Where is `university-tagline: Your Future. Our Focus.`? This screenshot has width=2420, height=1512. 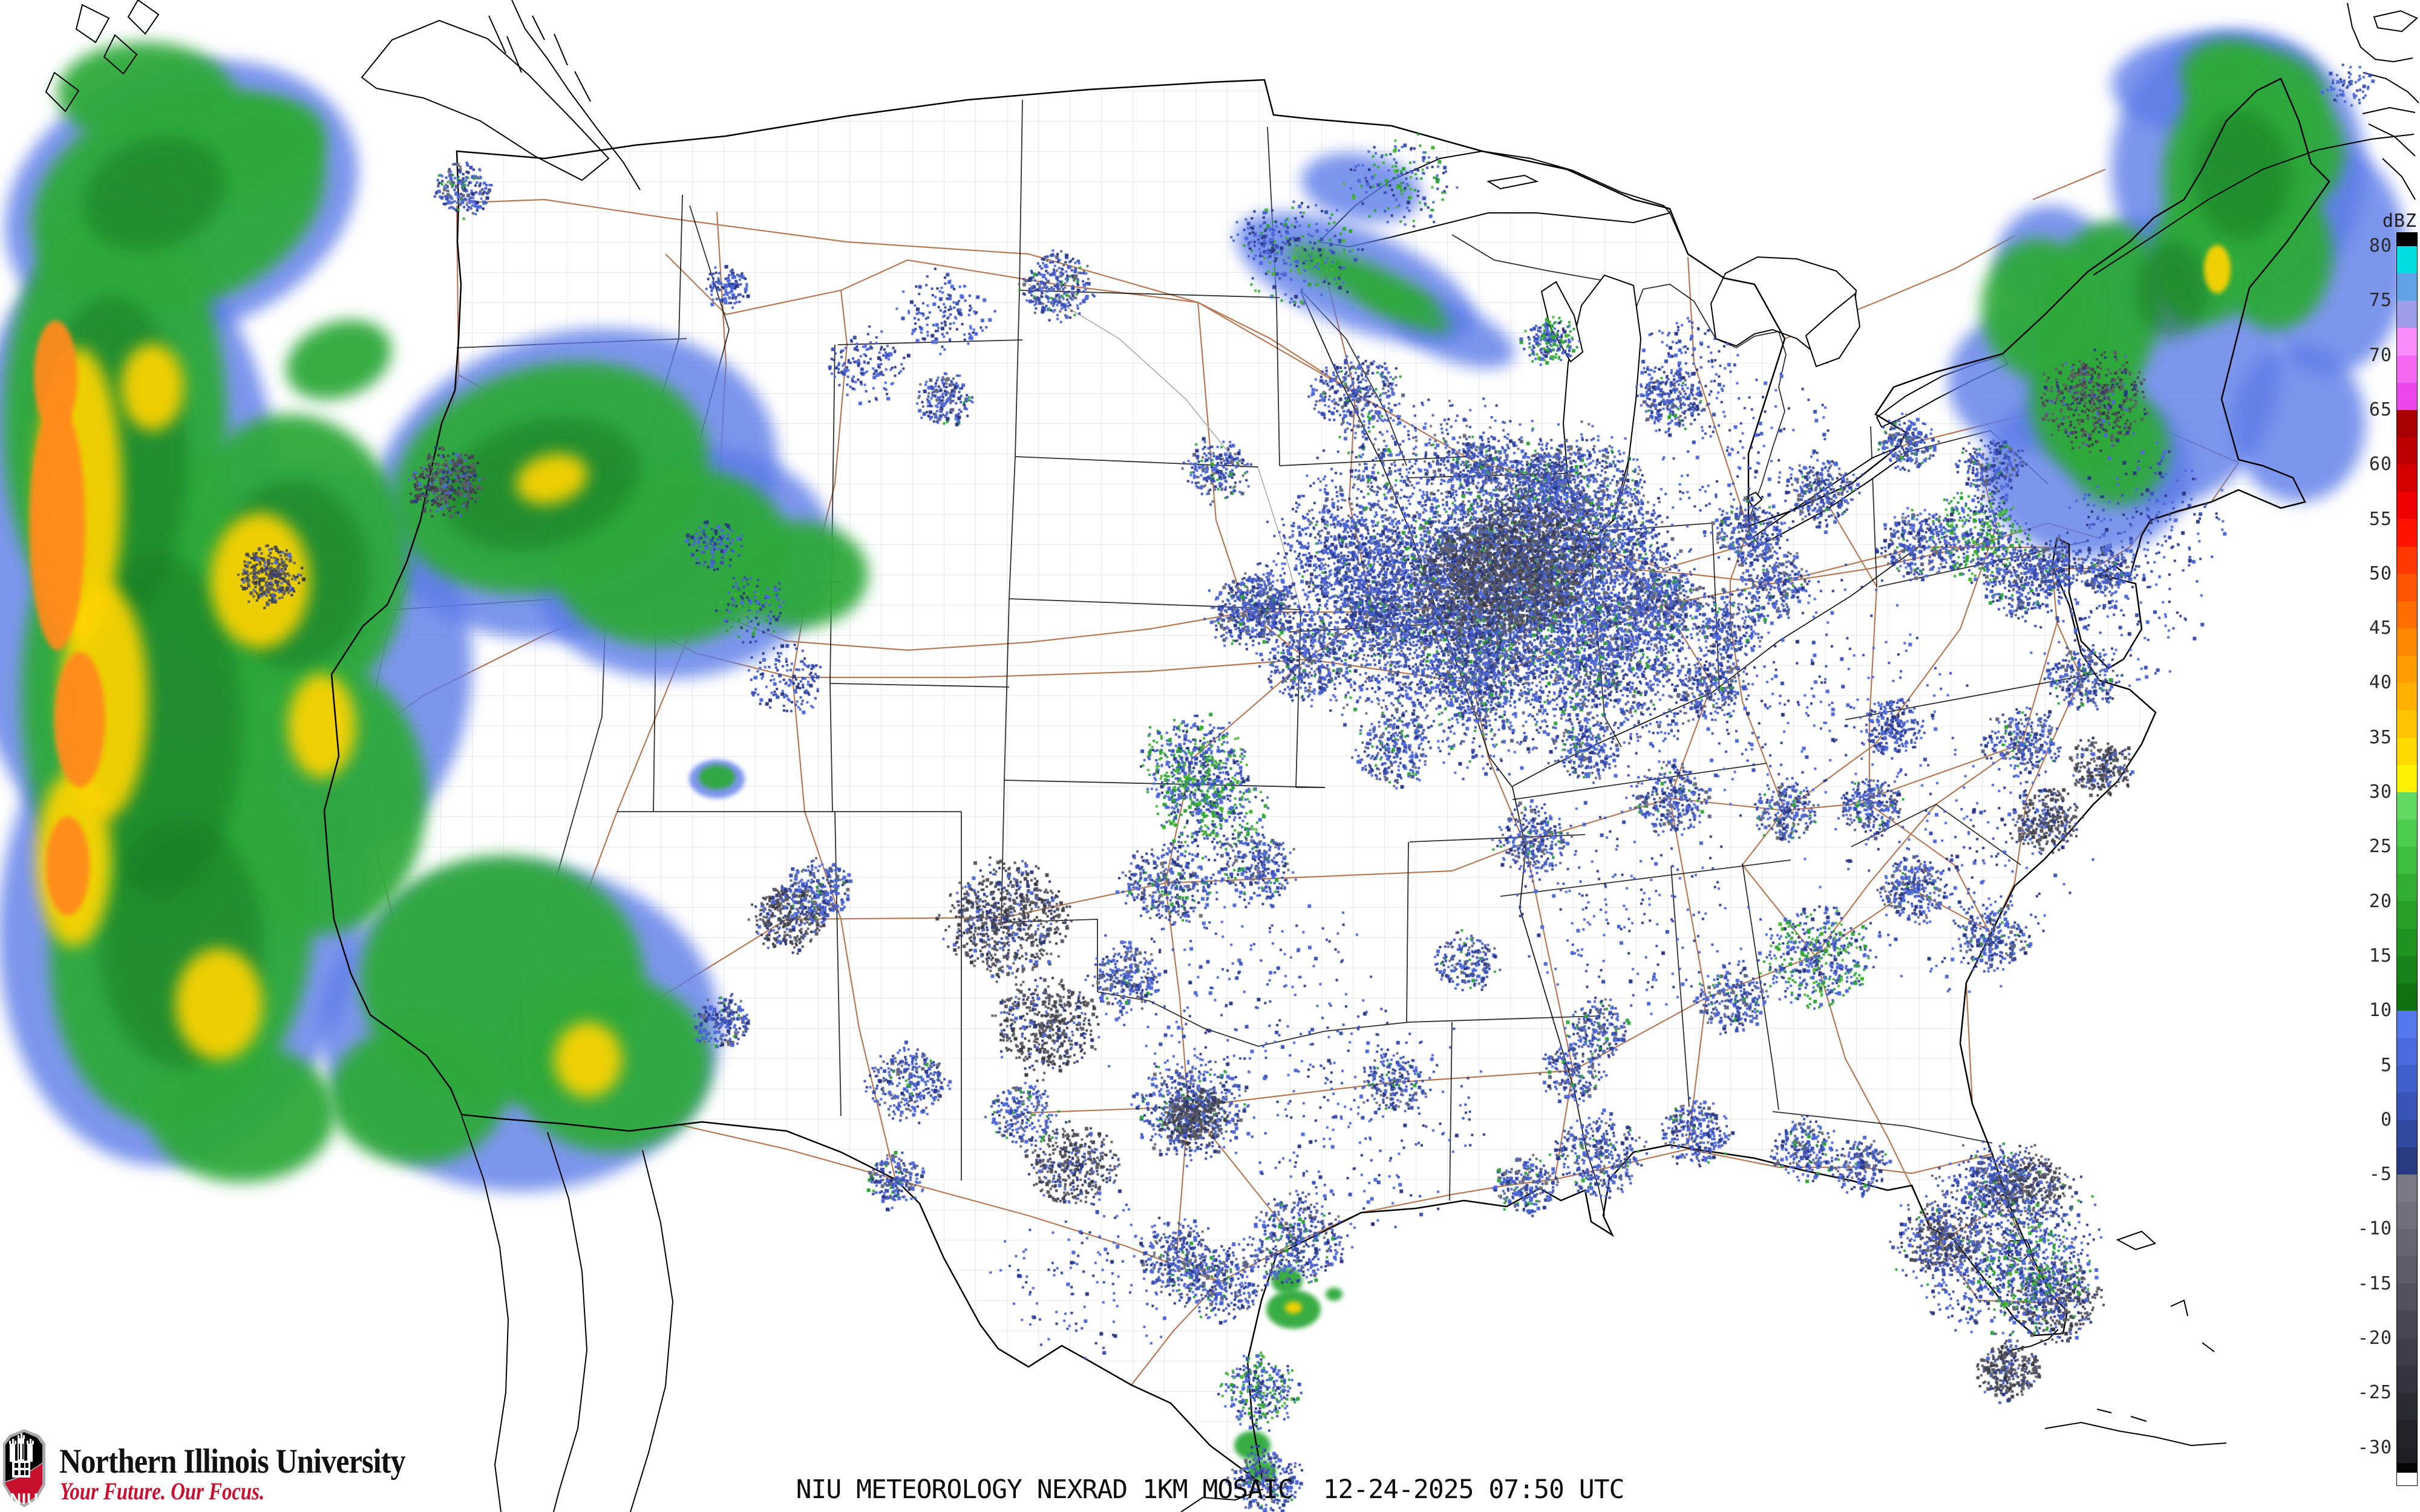
university-tagline: Your Future. Our Focus. is located at coordinates (162, 1491).